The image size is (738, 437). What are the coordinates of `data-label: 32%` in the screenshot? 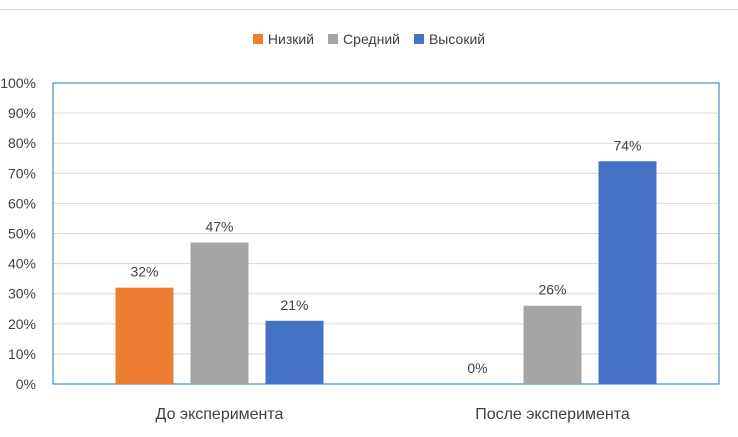 It's located at (144, 272).